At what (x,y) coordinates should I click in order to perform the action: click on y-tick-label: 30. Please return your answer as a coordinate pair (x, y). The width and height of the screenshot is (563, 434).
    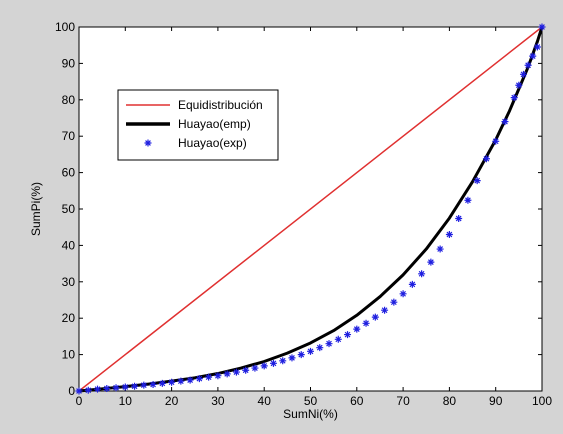
    Looking at the image, I should click on (69, 282).